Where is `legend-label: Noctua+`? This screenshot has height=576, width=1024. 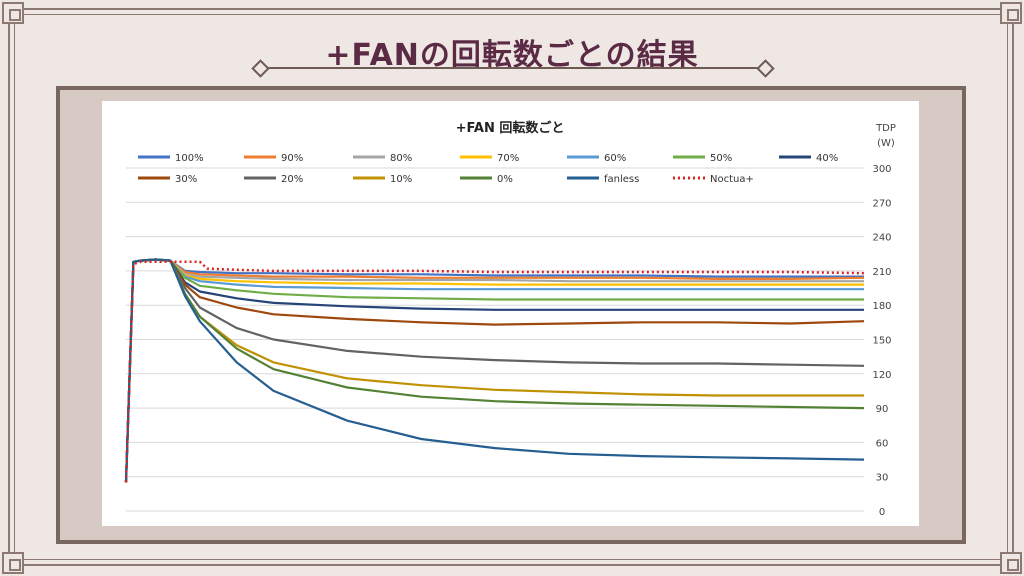
legend-label: Noctua+ is located at coordinates (732, 179).